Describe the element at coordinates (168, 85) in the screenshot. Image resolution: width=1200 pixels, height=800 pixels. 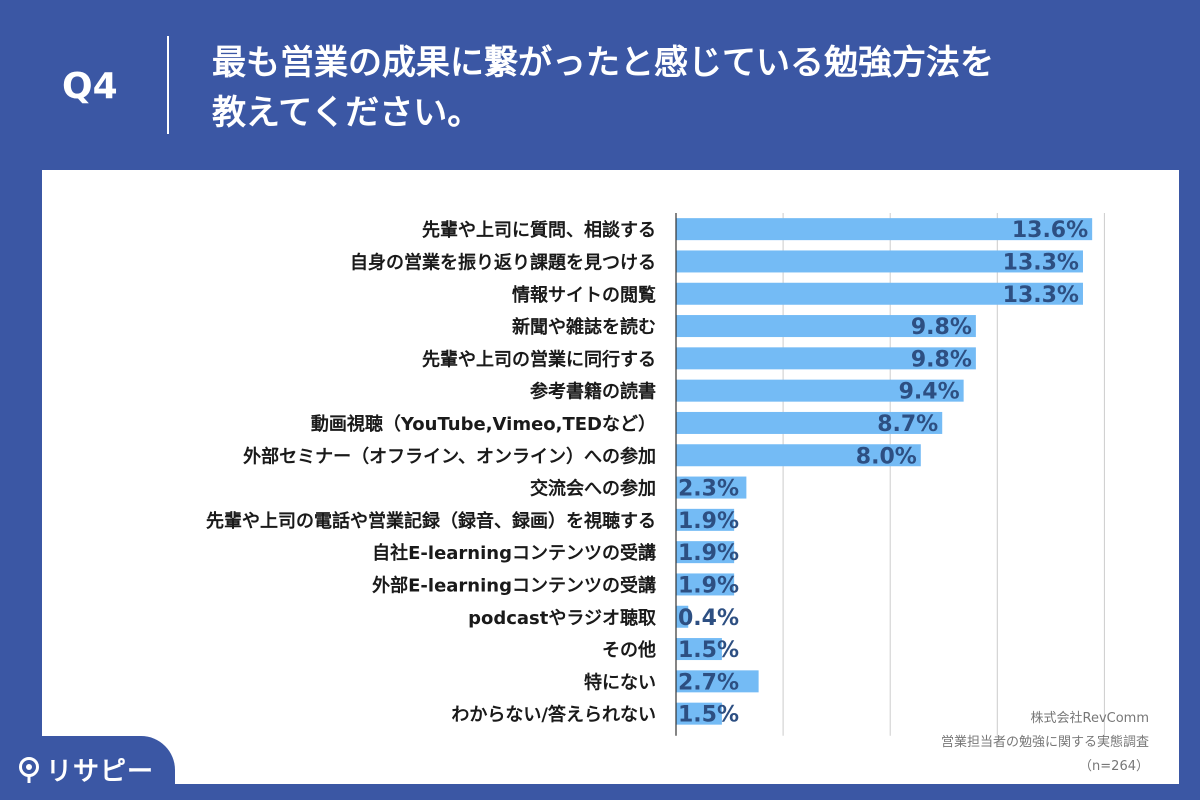
I see `header-divider` at that location.